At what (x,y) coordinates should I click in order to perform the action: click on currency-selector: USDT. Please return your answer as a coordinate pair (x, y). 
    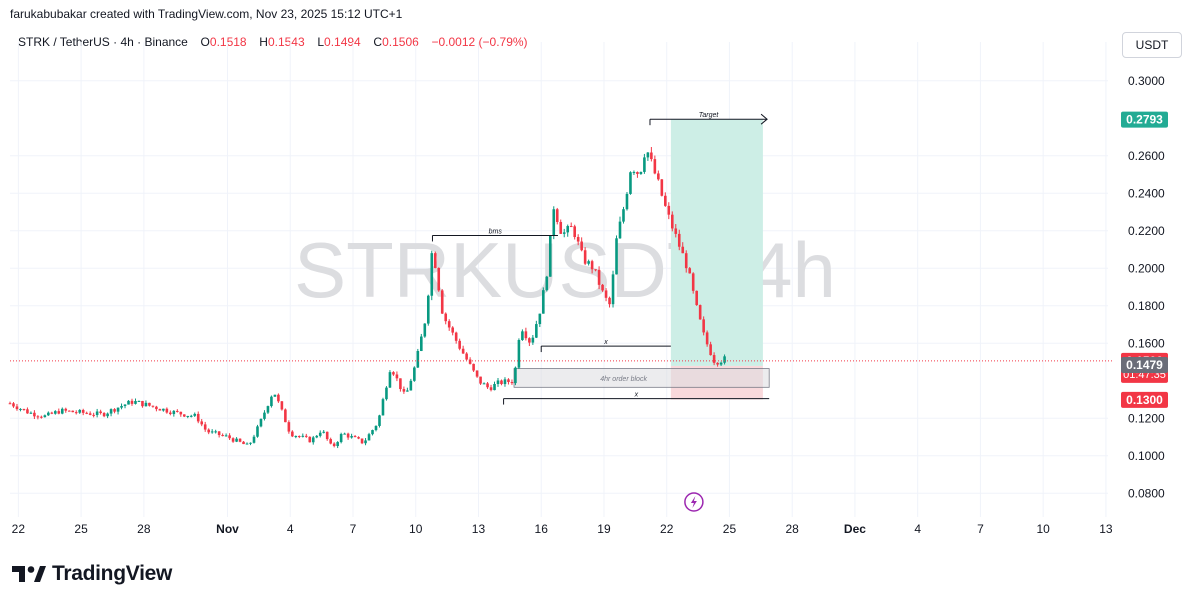
    Looking at the image, I should click on (1152, 45).